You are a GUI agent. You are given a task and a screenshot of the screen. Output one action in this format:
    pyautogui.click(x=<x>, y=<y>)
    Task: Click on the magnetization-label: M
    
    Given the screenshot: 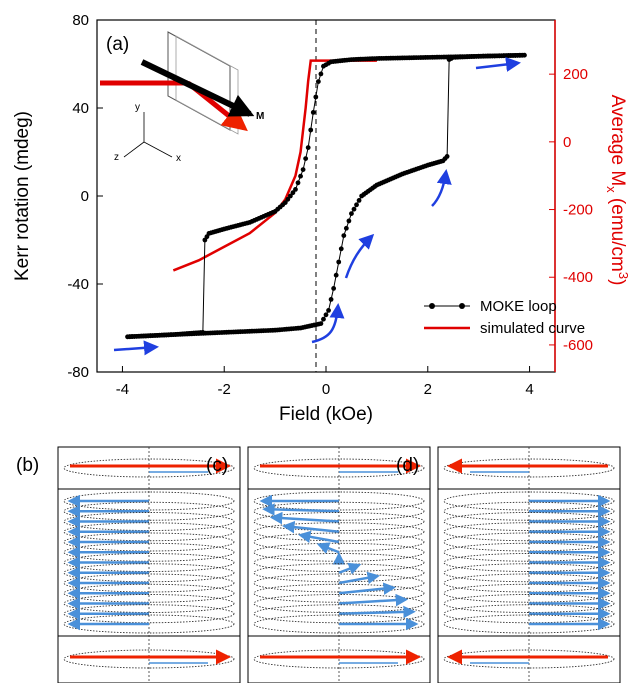 What is the action you would take?
    pyautogui.click(x=260, y=116)
    